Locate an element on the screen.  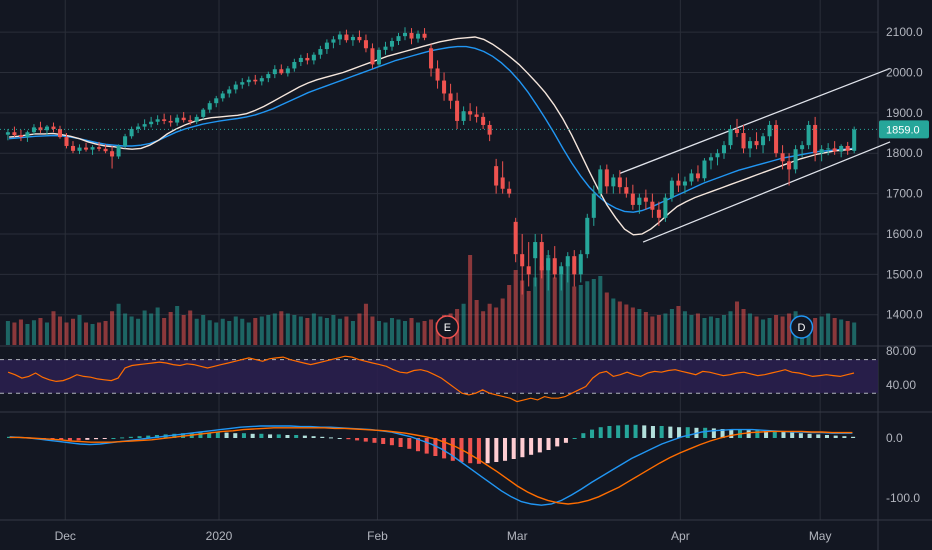
volume-marker-label: D is located at coordinates (802, 328).